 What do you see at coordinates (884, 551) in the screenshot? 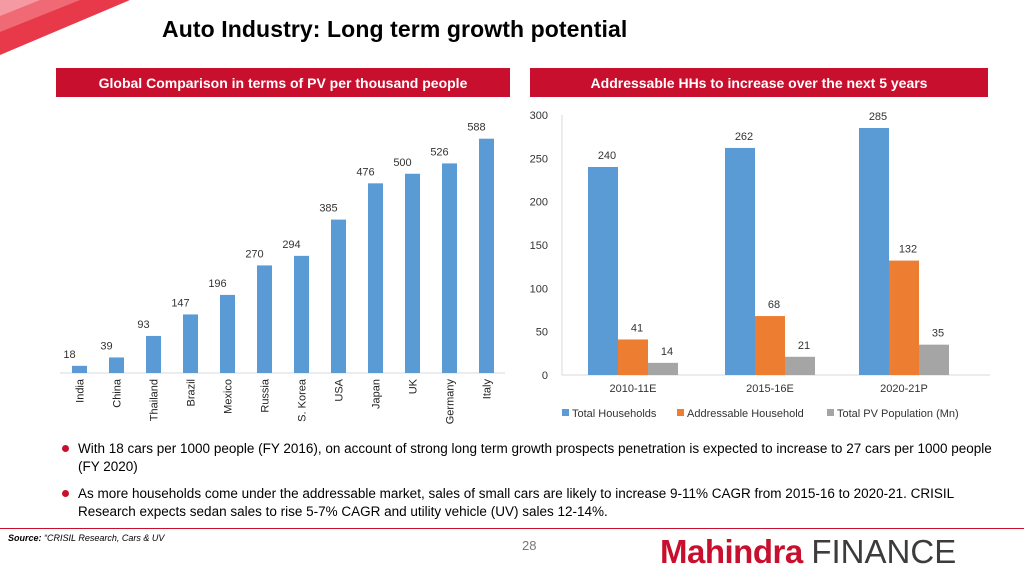
I see `logo-suffix: FINANCE` at bounding box center [884, 551].